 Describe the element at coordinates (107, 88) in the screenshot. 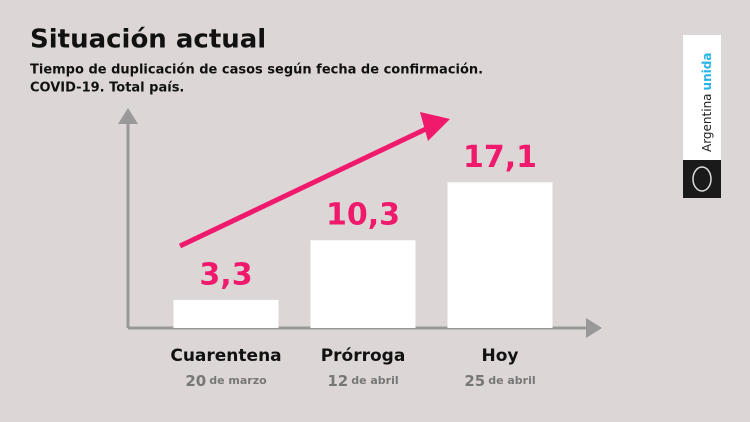

I see `subtitle: COVID-19. Total país.` at that location.